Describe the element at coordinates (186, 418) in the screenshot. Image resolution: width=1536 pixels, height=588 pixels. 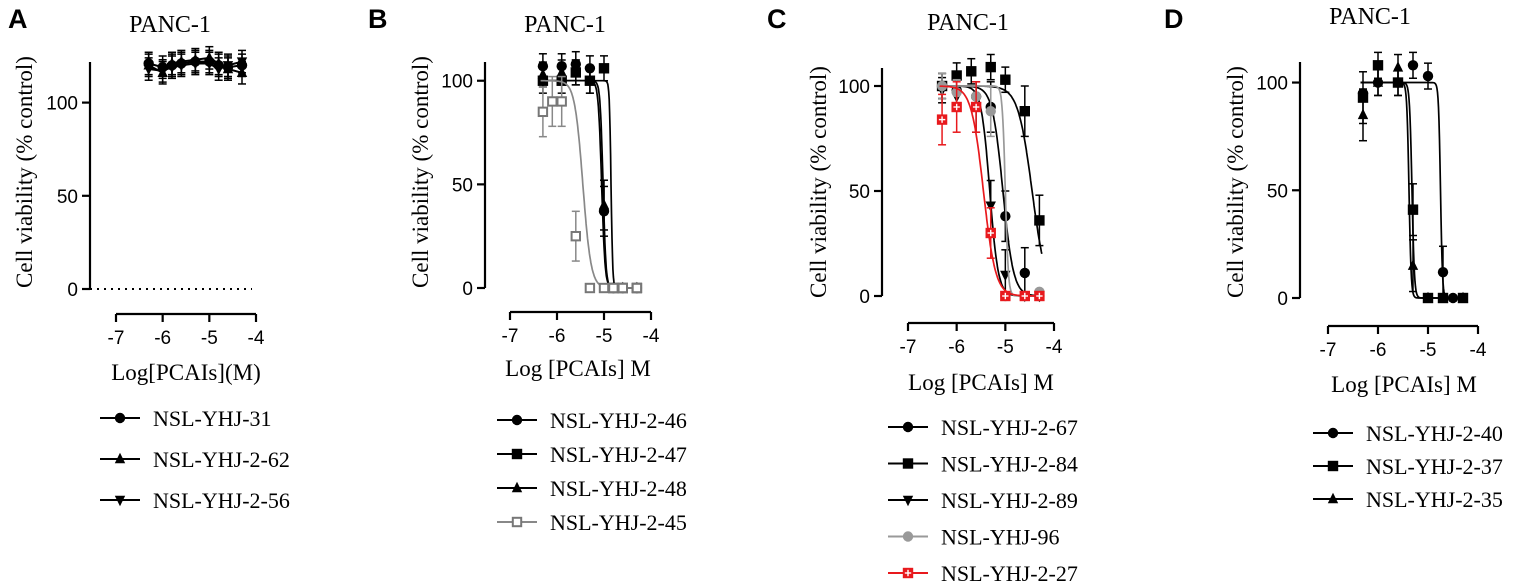
I see `legend-item: NSL-YHJ-31` at that location.